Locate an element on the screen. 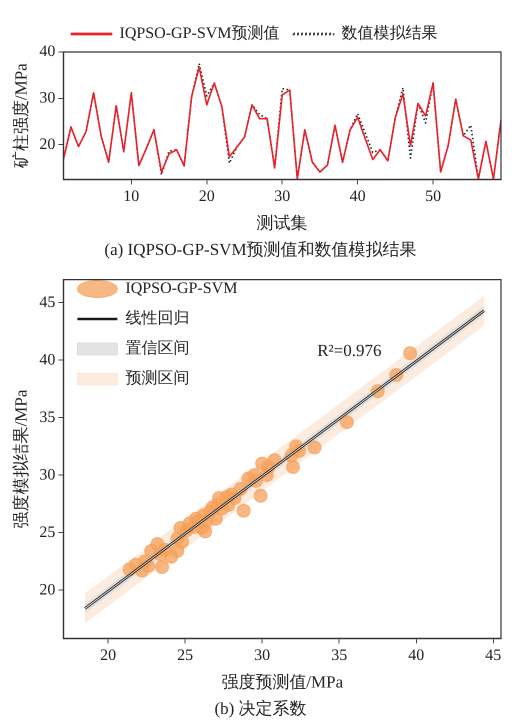 The height and width of the screenshot is (727, 521). y-tick-label: 45 is located at coordinates (47, 302).